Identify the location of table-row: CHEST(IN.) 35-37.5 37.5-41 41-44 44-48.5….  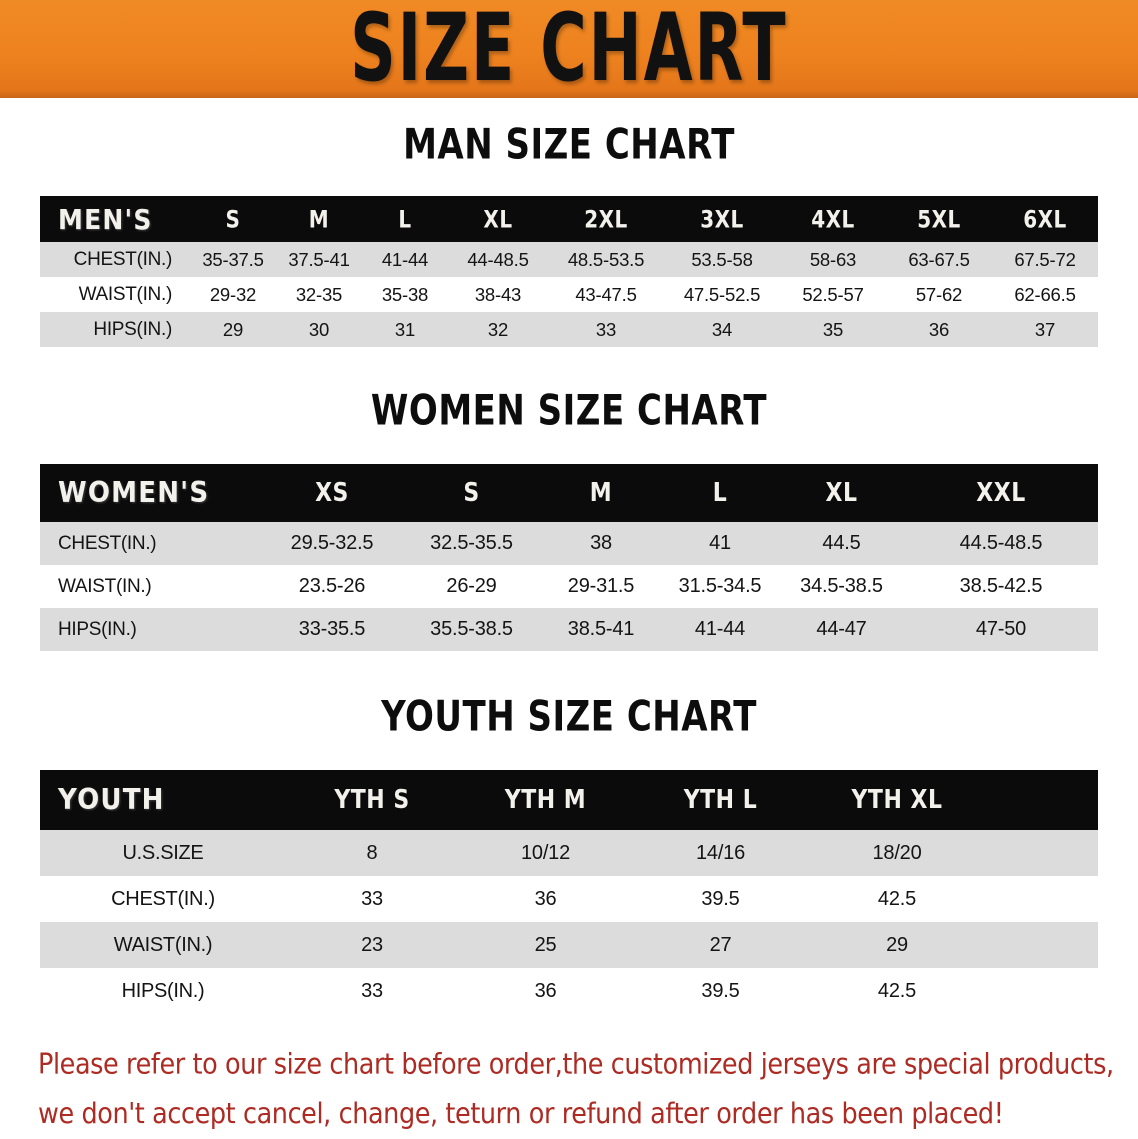
(569, 259).